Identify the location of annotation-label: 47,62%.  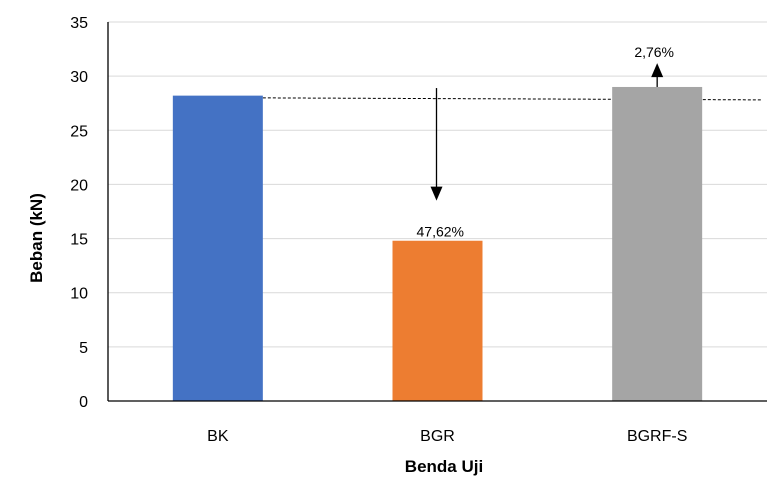
(440, 232).